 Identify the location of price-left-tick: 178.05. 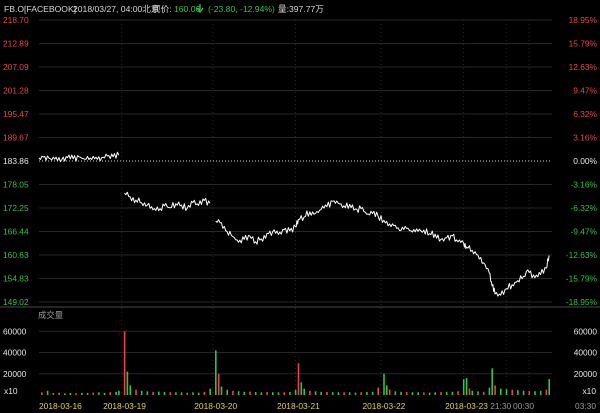
(16, 185).